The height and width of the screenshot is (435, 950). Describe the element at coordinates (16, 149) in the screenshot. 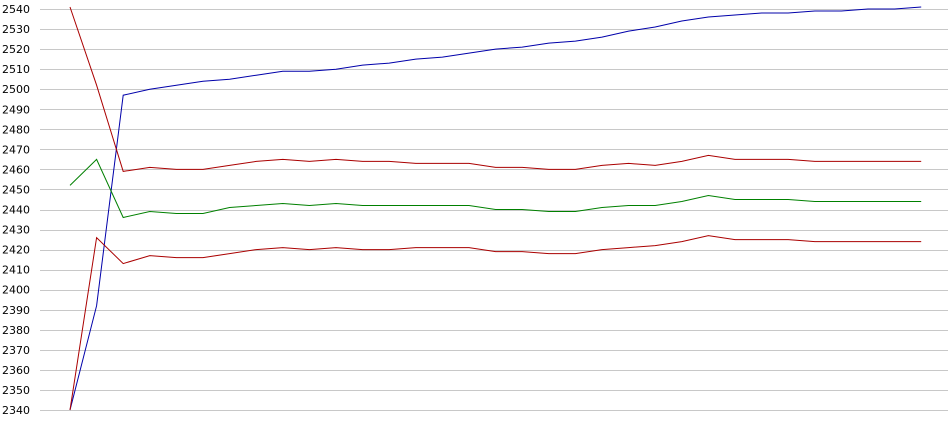

I see `y-tick-label: 2470` at that location.